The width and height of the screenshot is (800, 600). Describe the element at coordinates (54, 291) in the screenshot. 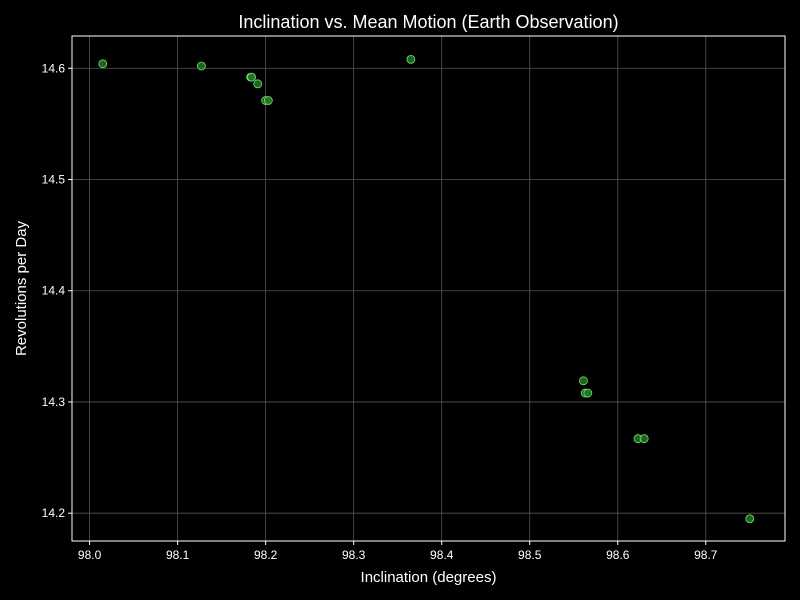

I see `y-tick-label: 14.4` at that location.